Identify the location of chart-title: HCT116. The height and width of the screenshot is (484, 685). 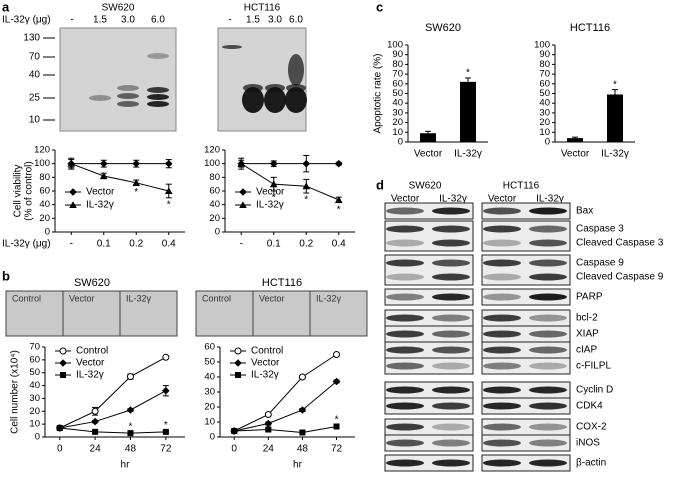
(590, 28).